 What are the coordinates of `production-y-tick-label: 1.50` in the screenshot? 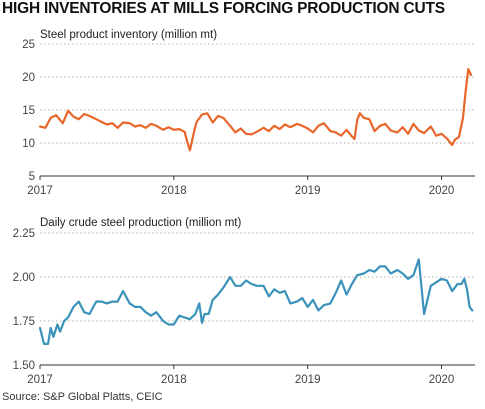 It's located at (24, 366).